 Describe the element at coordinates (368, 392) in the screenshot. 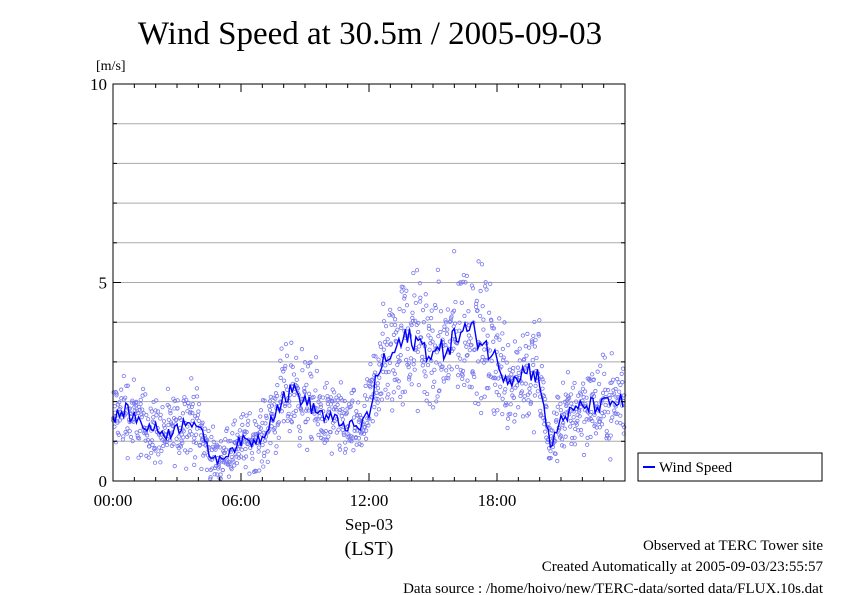

I see `series-line-wind-speed` at that location.